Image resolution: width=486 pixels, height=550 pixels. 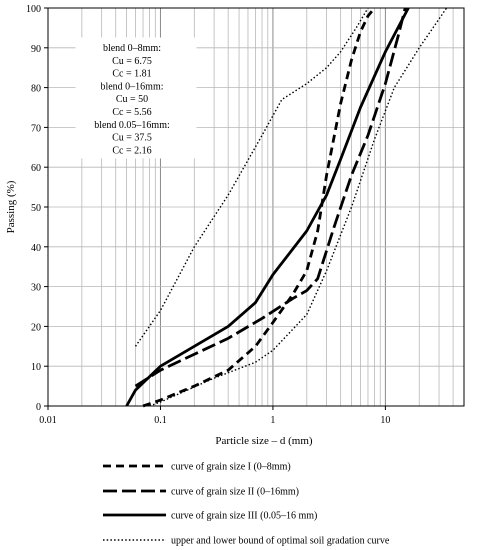 What do you see at coordinates (131, 150) in the screenshot?
I see `annotation-value: Cc = 2.16` at bounding box center [131, 150].